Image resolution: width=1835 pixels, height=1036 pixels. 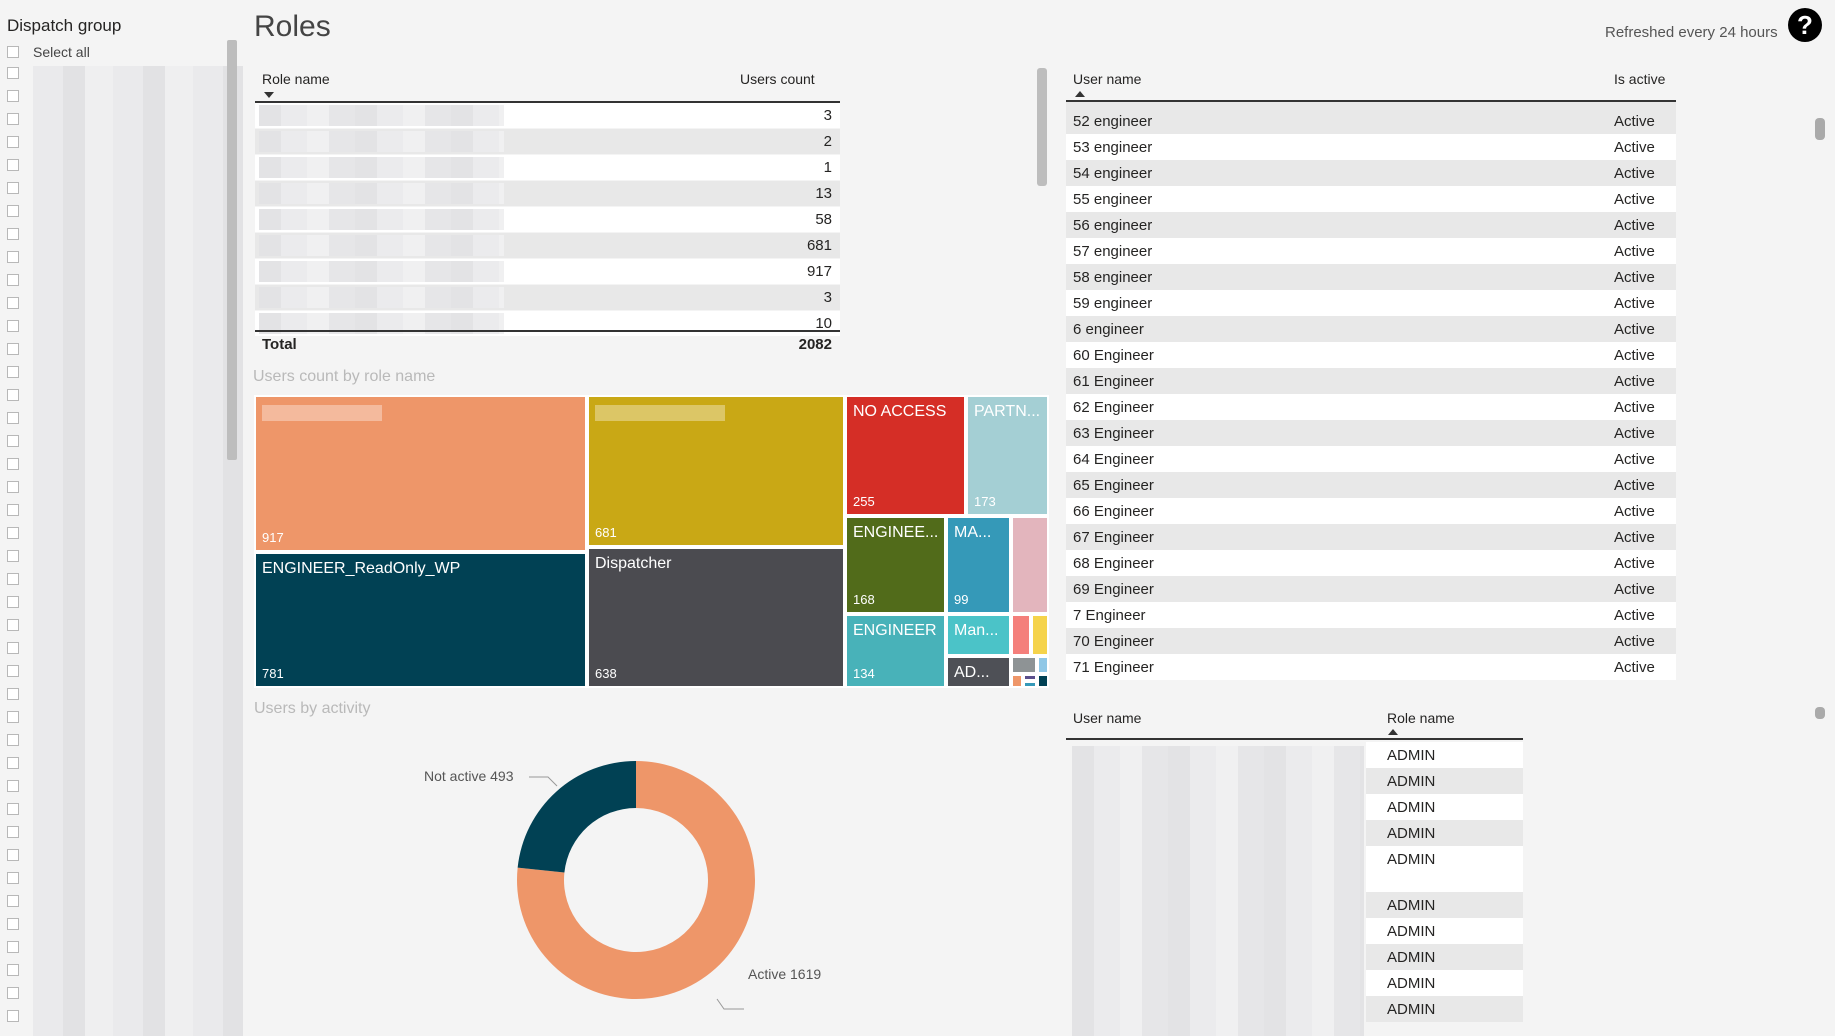 I want to click on treemap-tile: PARTN... 173, so click(x=1007, y=455).